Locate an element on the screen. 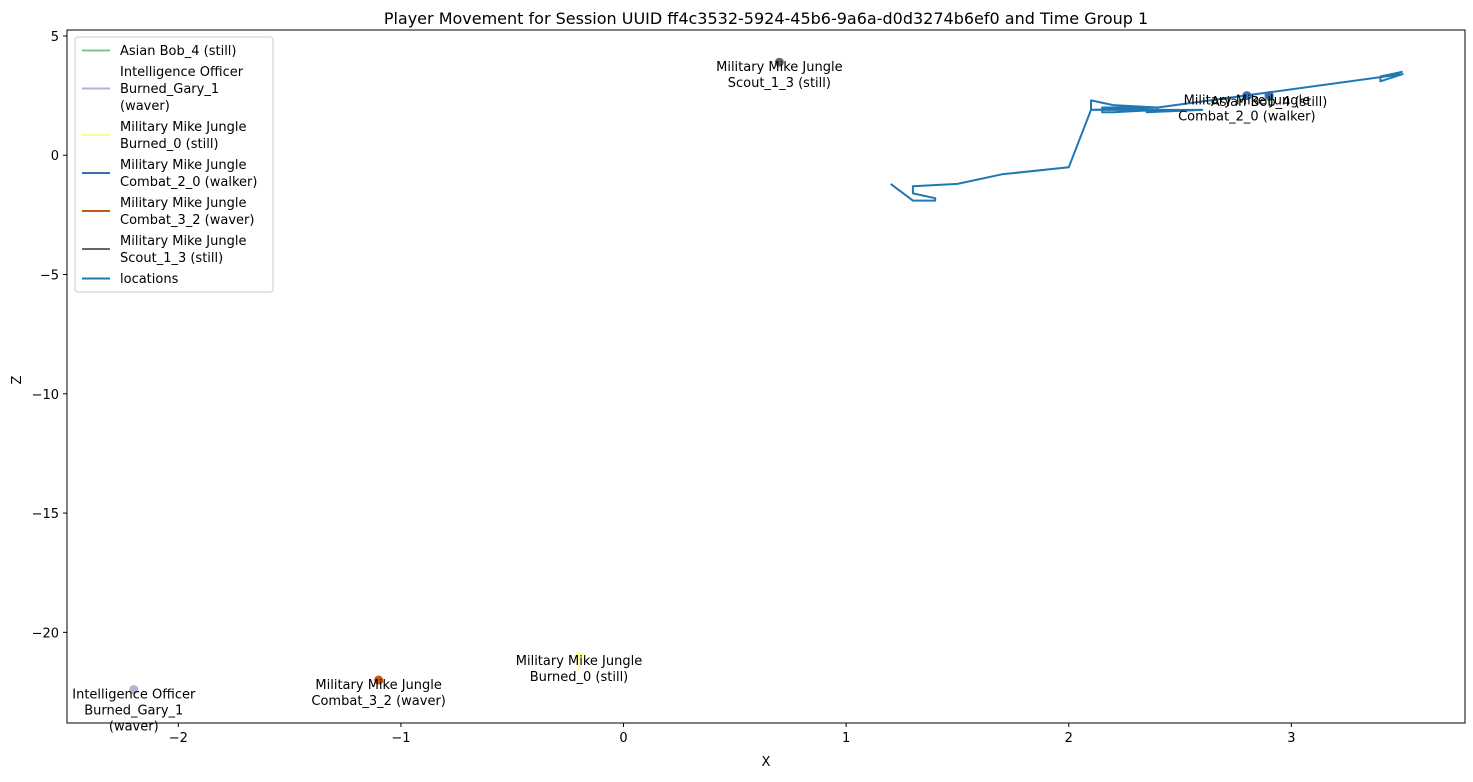 The width and height of the screenshot is (1473, 782). point-annotation-5: Intelligence Officer Burned_Gary_1 (waver) is located at coordinates (134, 711).